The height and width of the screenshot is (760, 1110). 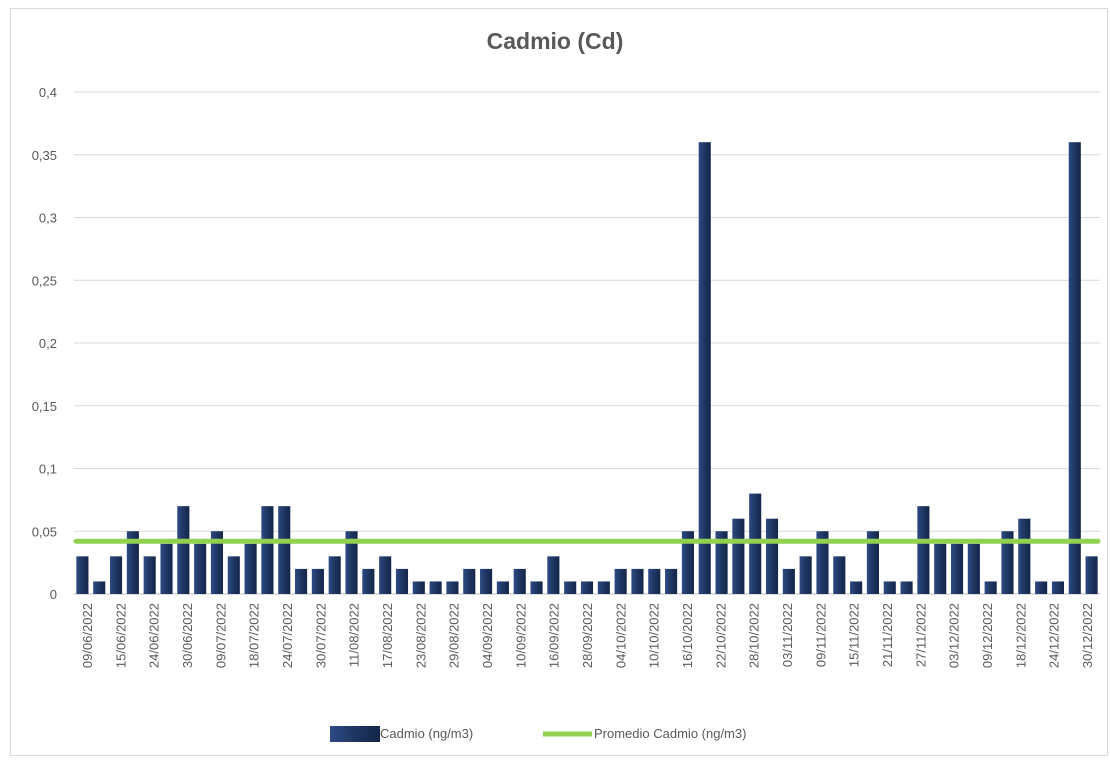 What do you see at coordinates (787, 635) in the screenshot?
I see `x-tick-label: 03/11/2022` at bounding box center [787, 635].